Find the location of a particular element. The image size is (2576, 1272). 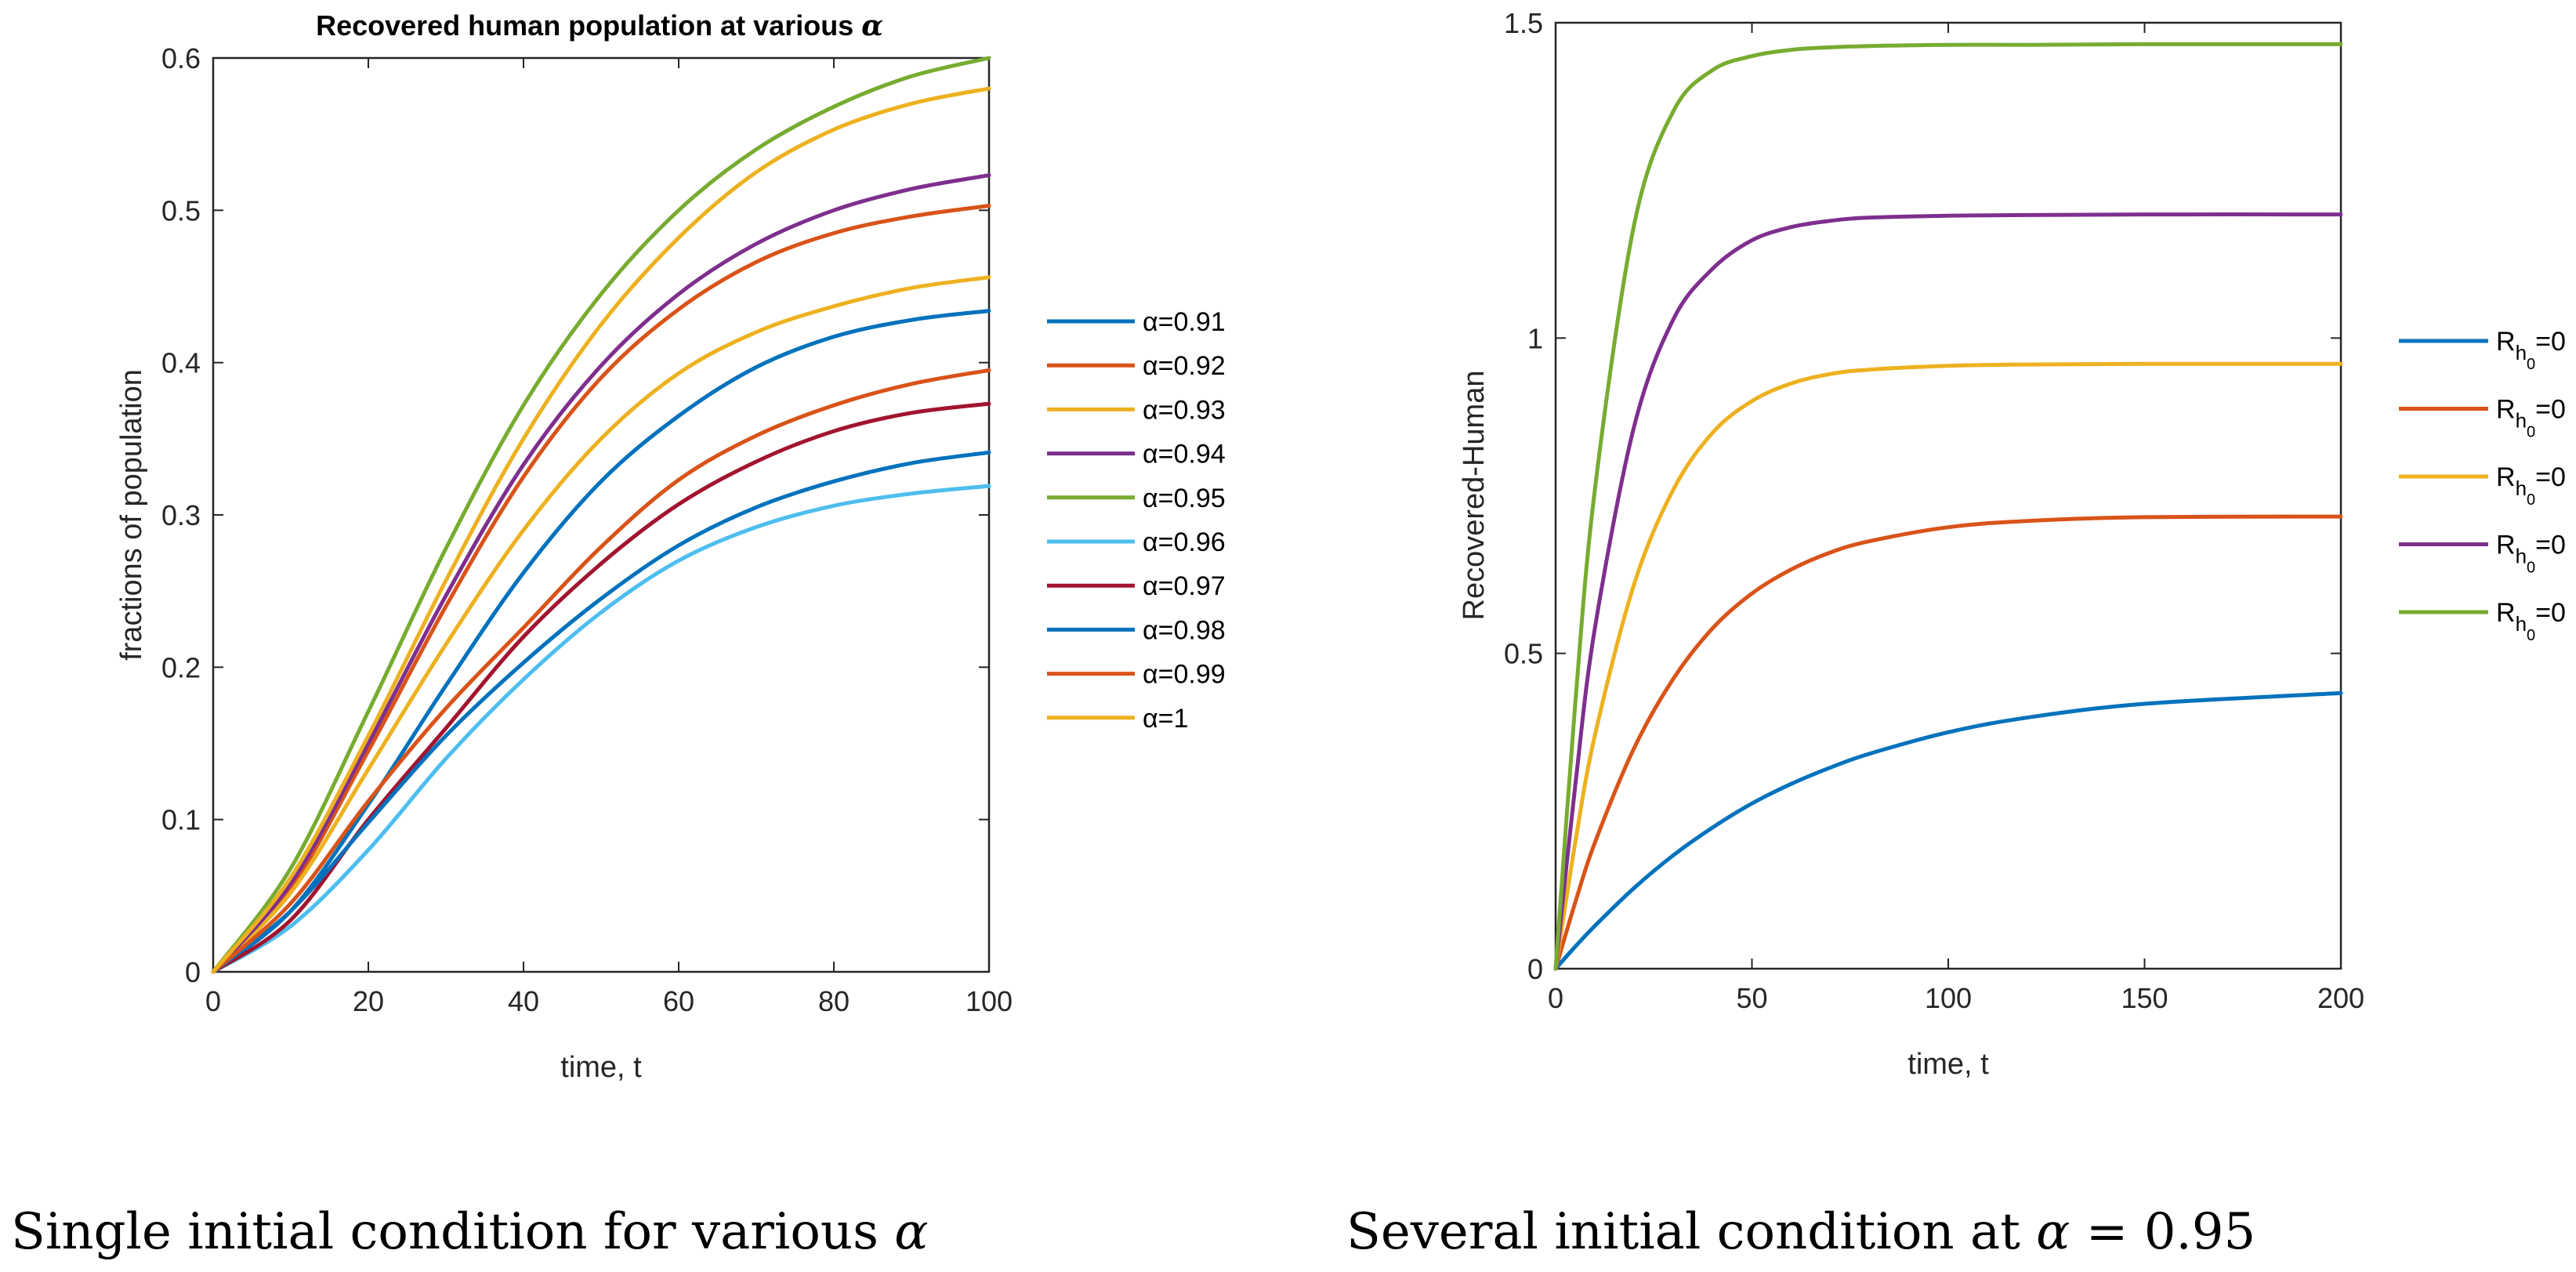

chart1-title-text: Recovered human population at various is located at coordinates (588, 25).